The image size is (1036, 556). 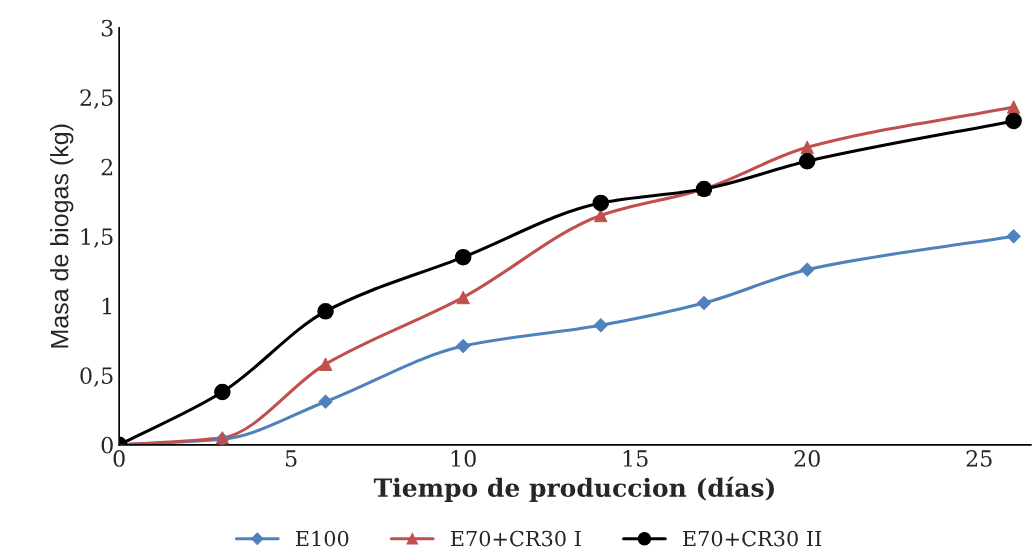 What do you see at coordinates (107, 167) in the screenshot?
I see `y-tick-label: 2` at bounding box center [107, 167].